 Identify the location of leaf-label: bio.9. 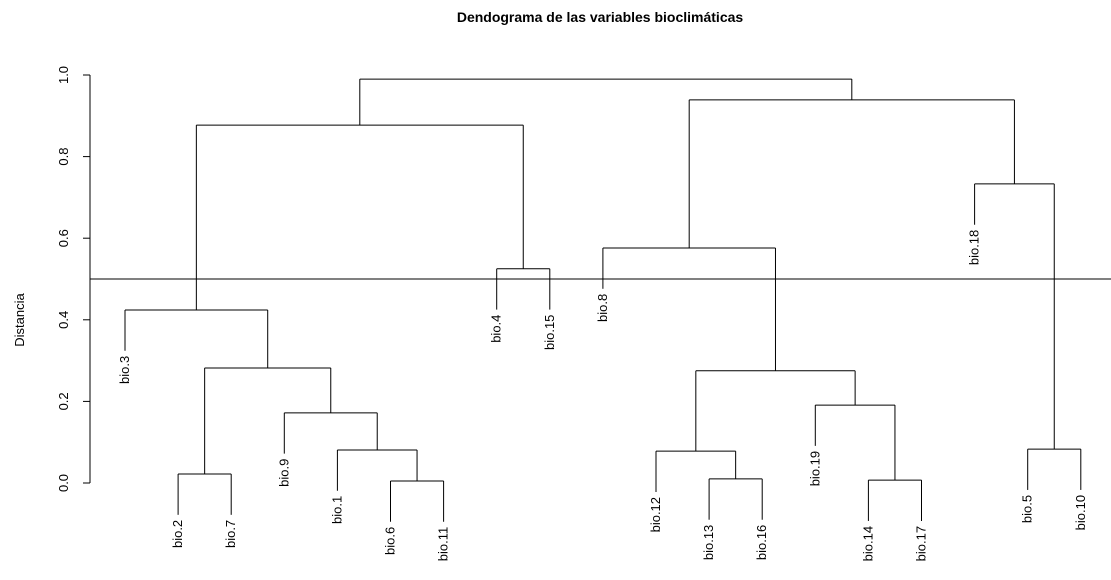
(283, 473).